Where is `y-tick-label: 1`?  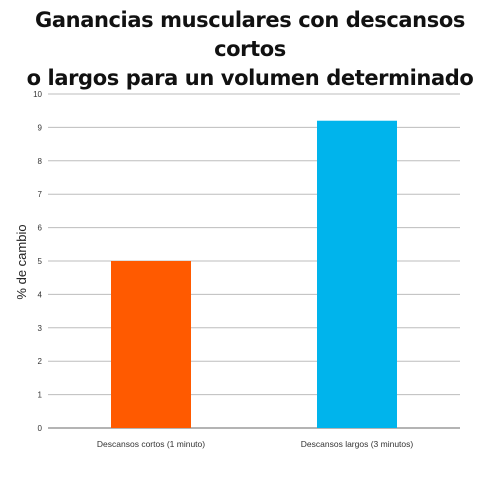
y-tick-label: 1 is located at coordinates (40, 395).